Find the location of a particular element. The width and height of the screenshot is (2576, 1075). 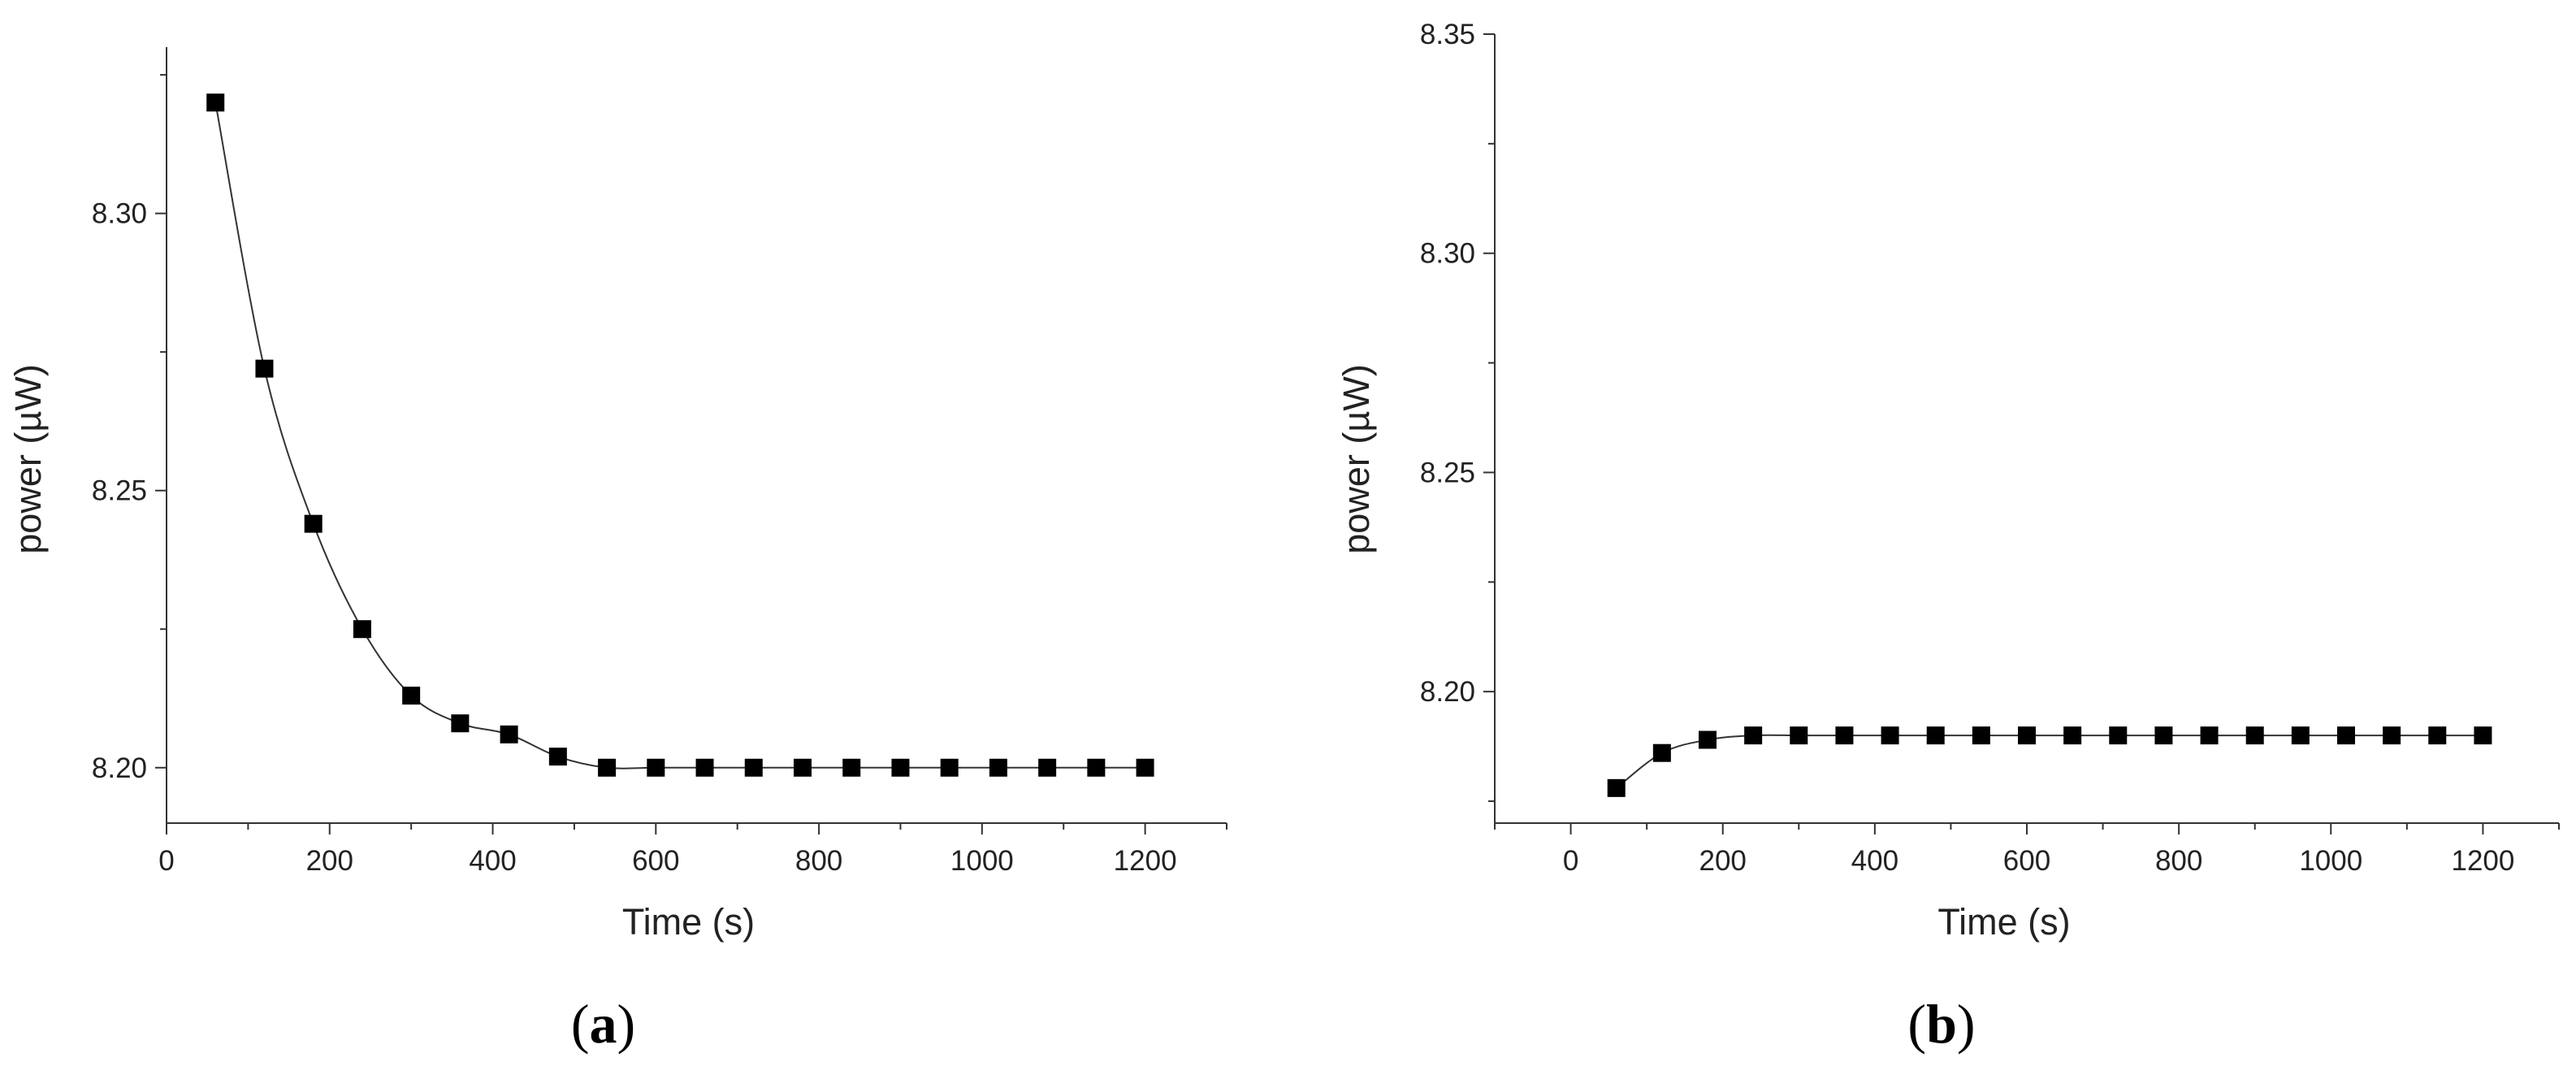

y-tick-label-a: 8.30 is located at coordinates (119, 214).